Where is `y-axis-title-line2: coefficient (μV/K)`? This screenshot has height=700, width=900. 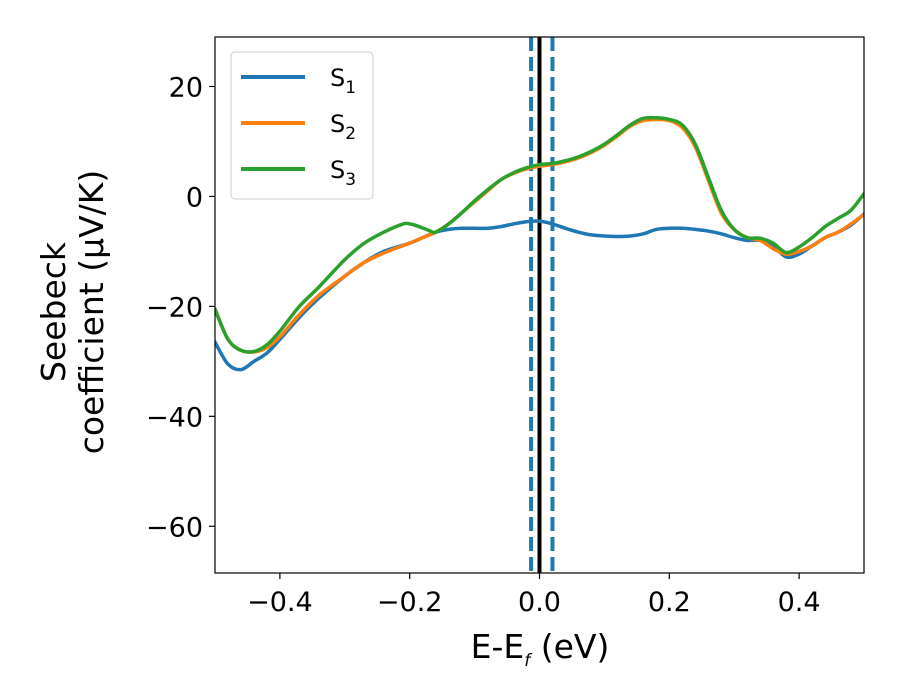 y-axis-title-line2: coefficient (μV/K) is located at coordinates (91, 312).